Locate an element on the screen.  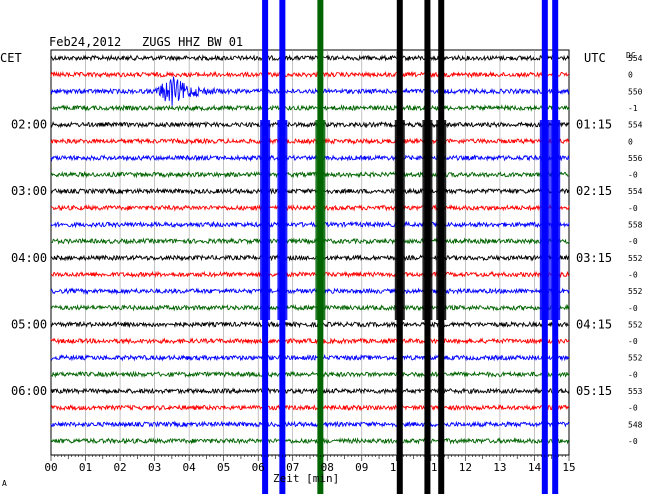
x-tick-label: 10 is located at coordinates (396, 467).